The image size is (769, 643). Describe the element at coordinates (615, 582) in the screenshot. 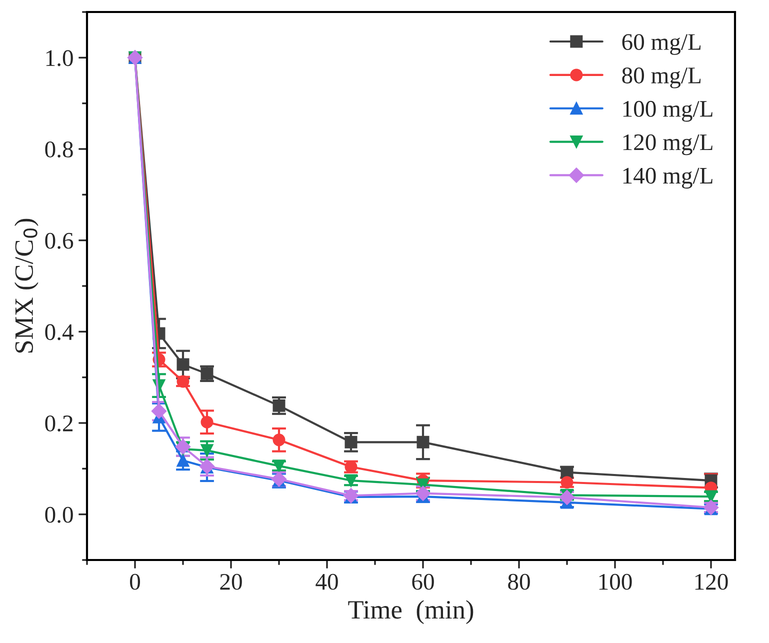

I see `x-tick-label: 100` at that location.